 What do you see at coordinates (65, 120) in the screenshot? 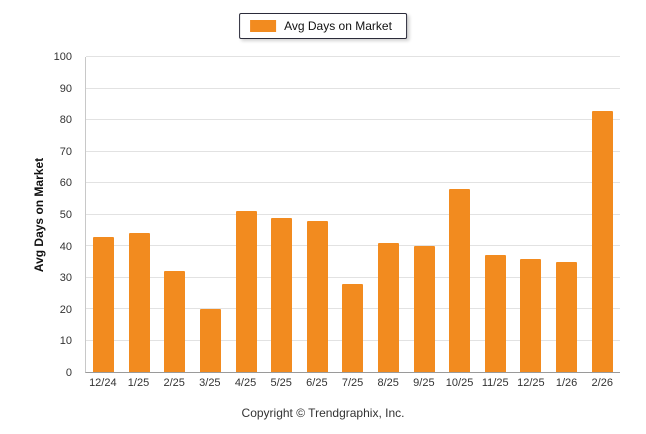
I see `y-tick-label: 80` at bounding box center [65, 120].